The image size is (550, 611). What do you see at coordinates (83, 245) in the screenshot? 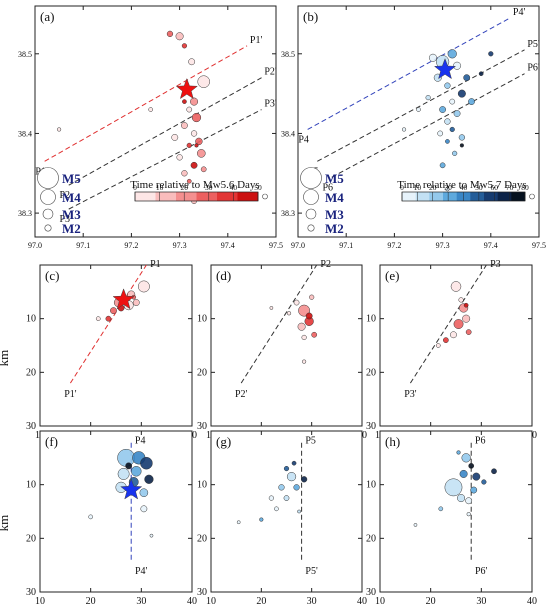
I see `x-tick-label: 97.1` at bounding box center [83, 245].